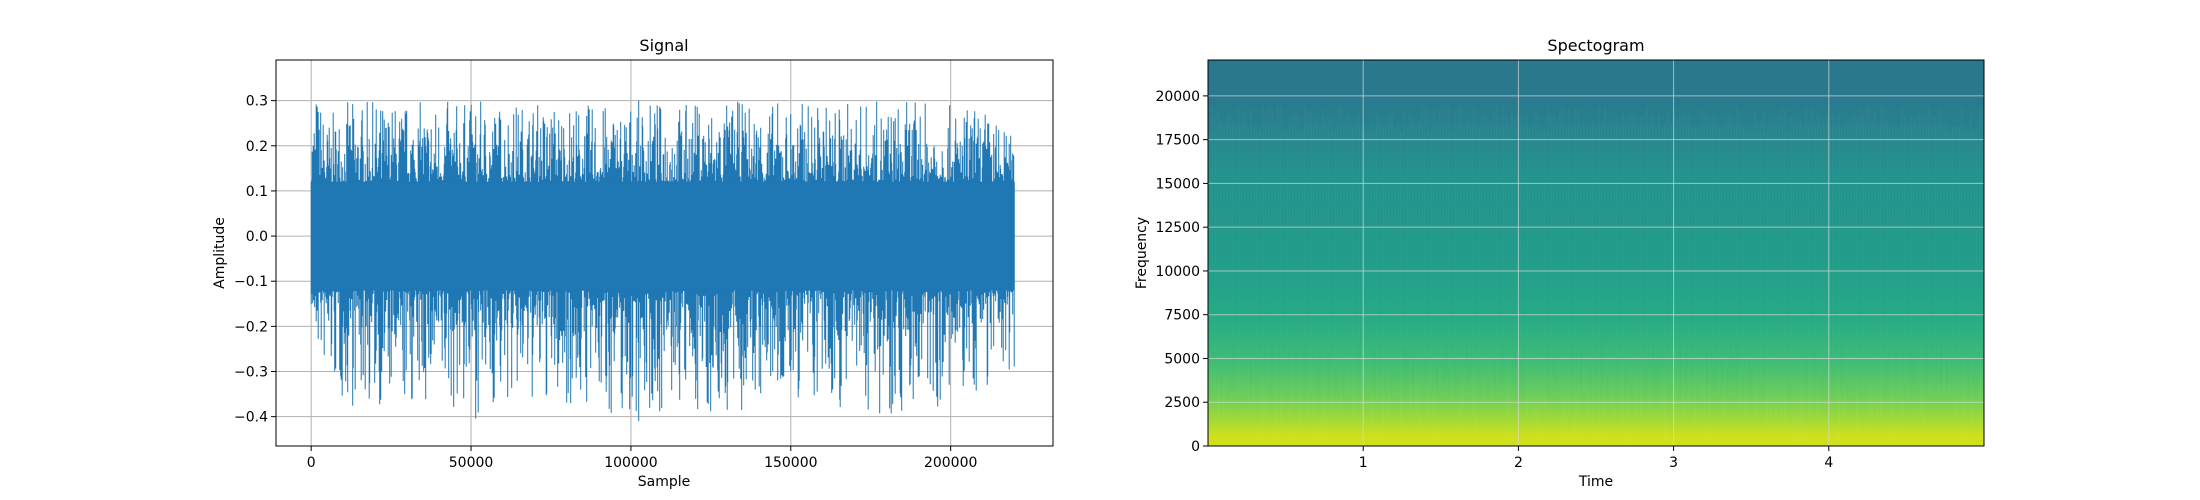 The image size is (2200, 500). I want to click on spectrogram-x-ticks: 1 2 3 4, so click(1596, 458).